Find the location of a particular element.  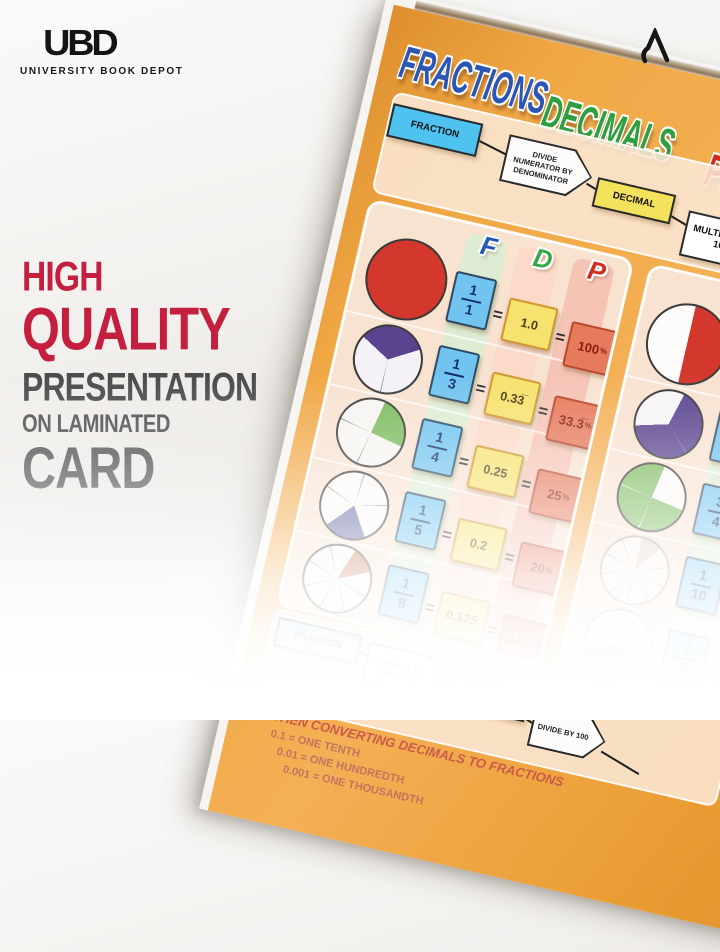

brand-block: UBD UNIVERSITY BOOK DEPOT is located at coordinates (101, 49).